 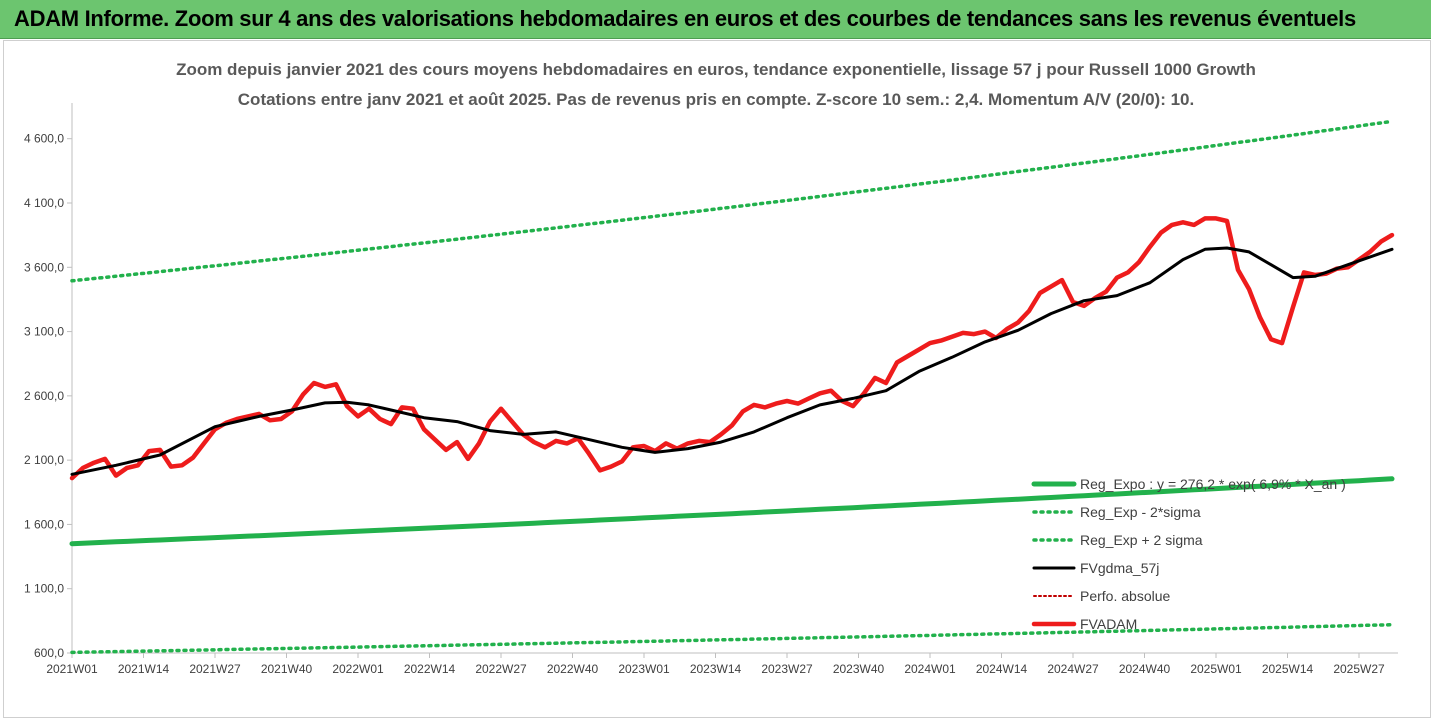 What do you see at coordinates (1288, 669) in the screenshot?
I see `x-tick-label: 2025W14` at bounding box center [1288, 669].